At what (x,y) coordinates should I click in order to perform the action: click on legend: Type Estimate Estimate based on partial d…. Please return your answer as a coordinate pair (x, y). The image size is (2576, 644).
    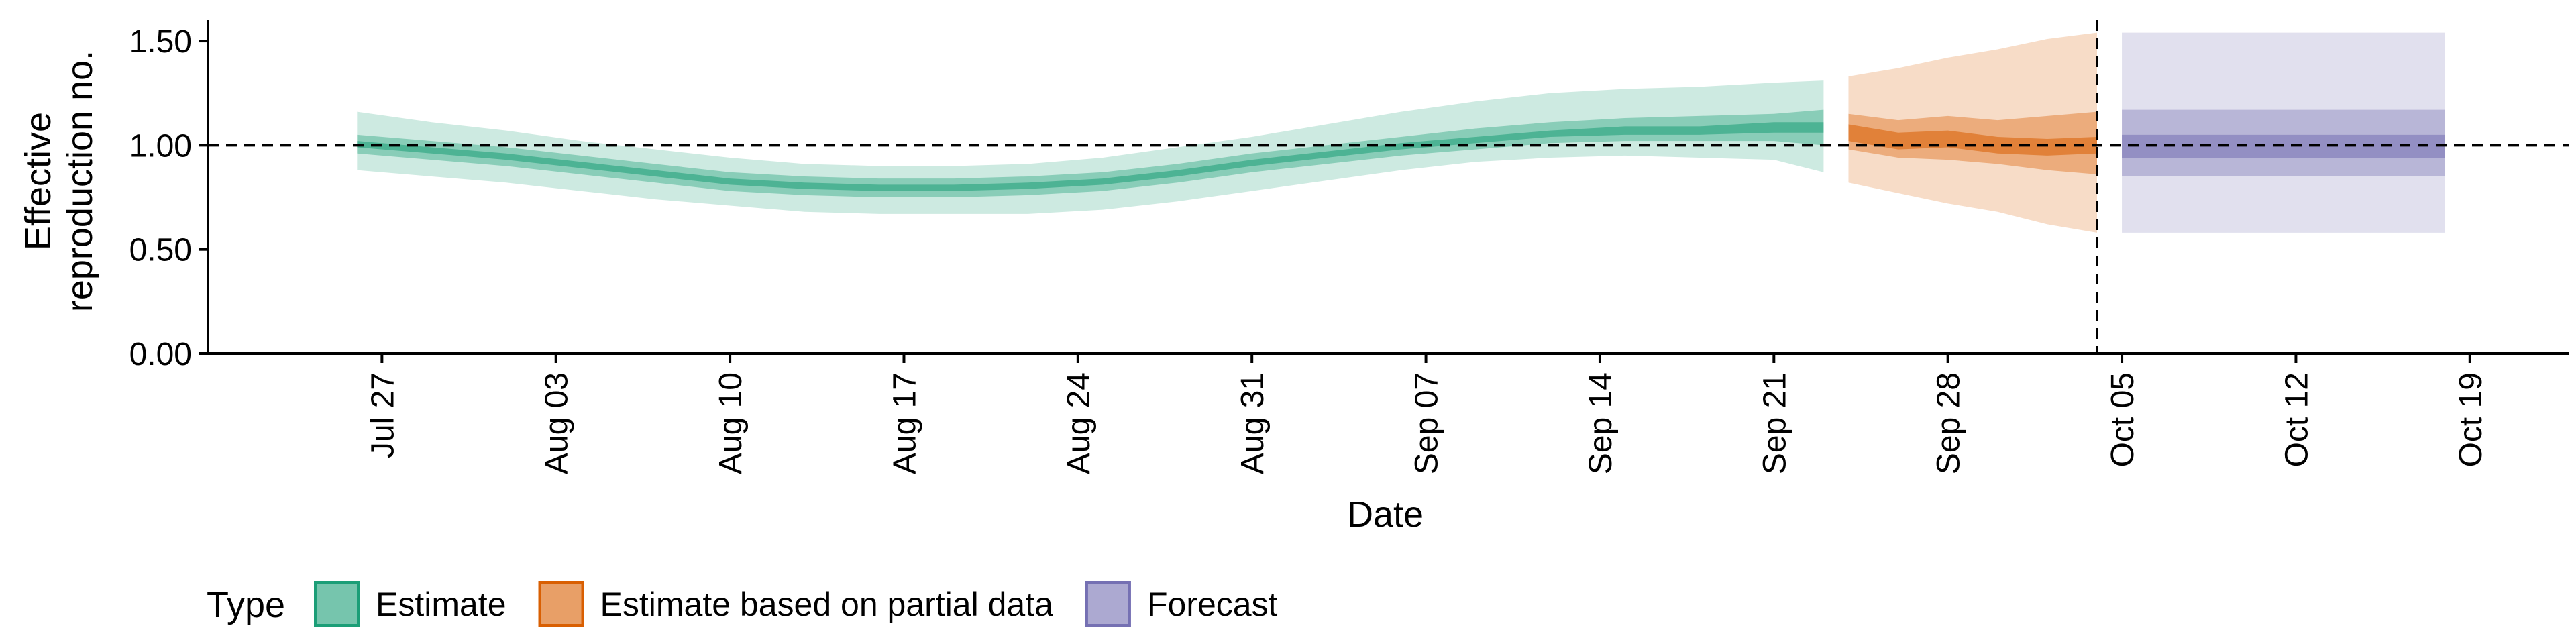
    Looking at the image, I should click on (742, 604).